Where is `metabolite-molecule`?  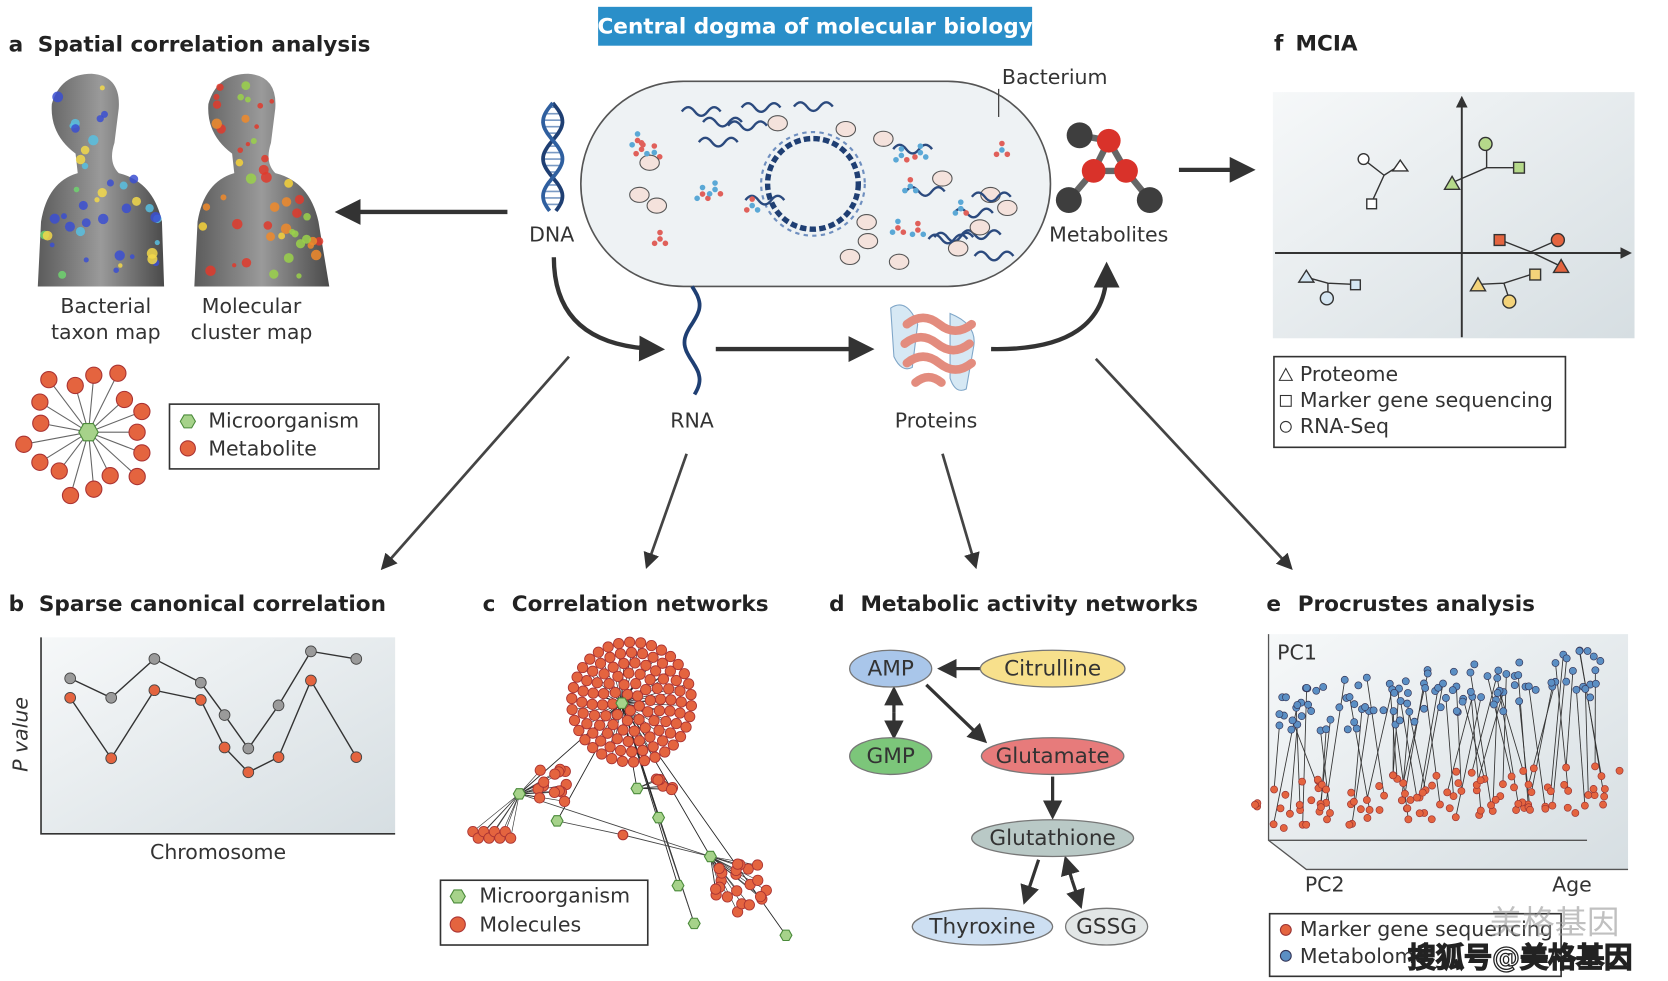
metabolite-molecule is located at coordinates (1109, 168).